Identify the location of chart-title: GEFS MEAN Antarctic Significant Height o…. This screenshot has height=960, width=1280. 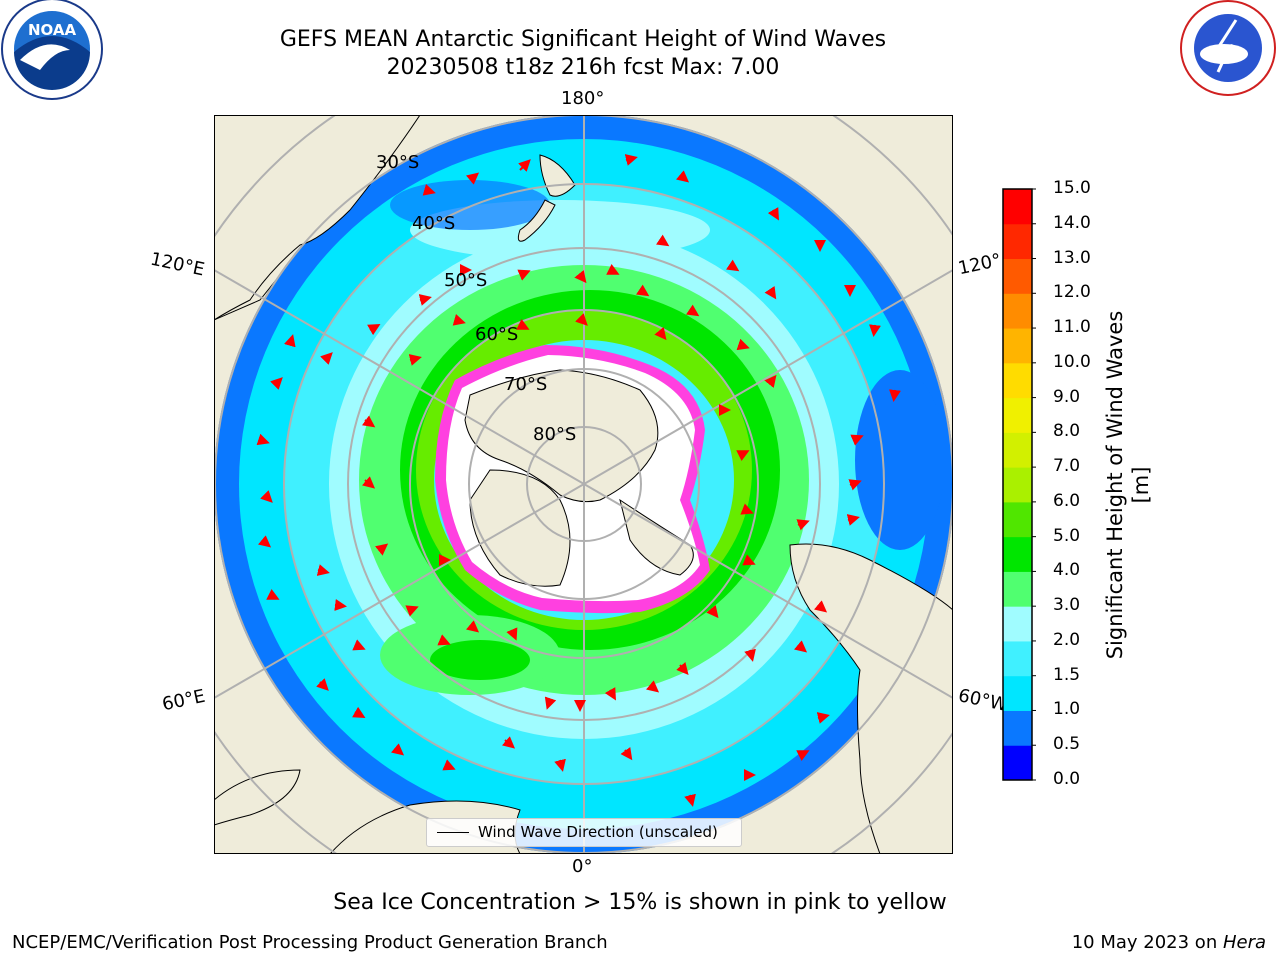
(583, 39).